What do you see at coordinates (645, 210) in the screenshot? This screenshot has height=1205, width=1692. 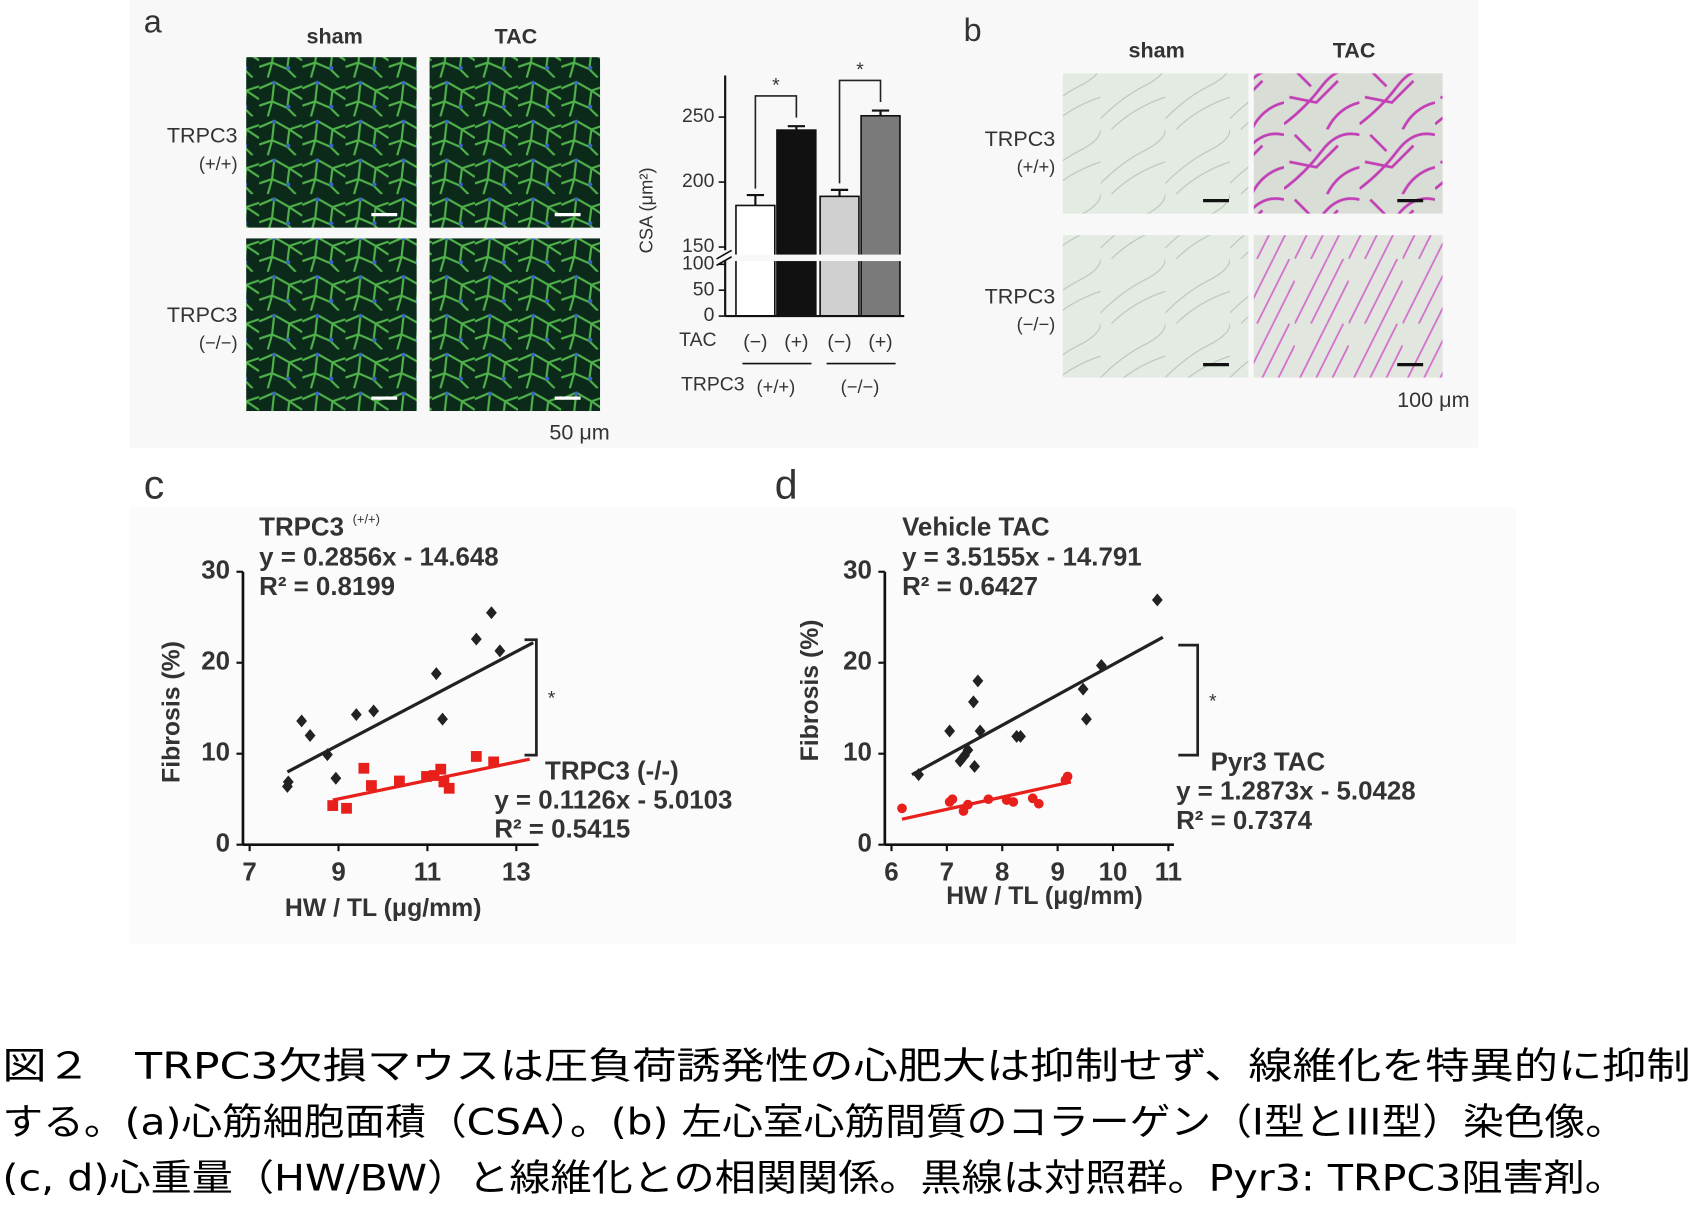 I see `y-axis-label: CSA (μm²)` at bounding box center [645, 210].